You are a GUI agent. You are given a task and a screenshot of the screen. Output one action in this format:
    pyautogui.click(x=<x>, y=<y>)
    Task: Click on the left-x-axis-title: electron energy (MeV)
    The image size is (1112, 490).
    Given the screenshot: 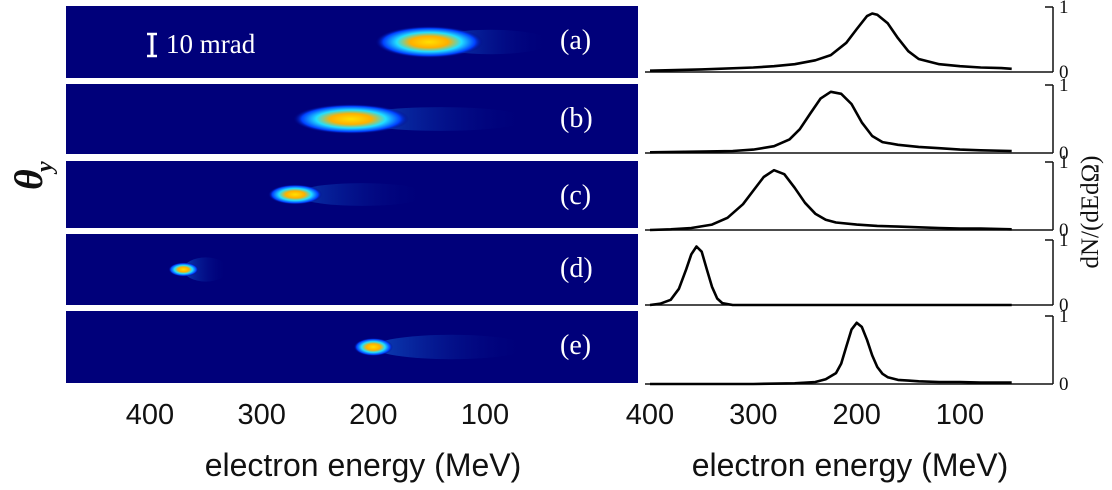 What is the action you would take?
    pyautogui.click(x=363, y=465)
    